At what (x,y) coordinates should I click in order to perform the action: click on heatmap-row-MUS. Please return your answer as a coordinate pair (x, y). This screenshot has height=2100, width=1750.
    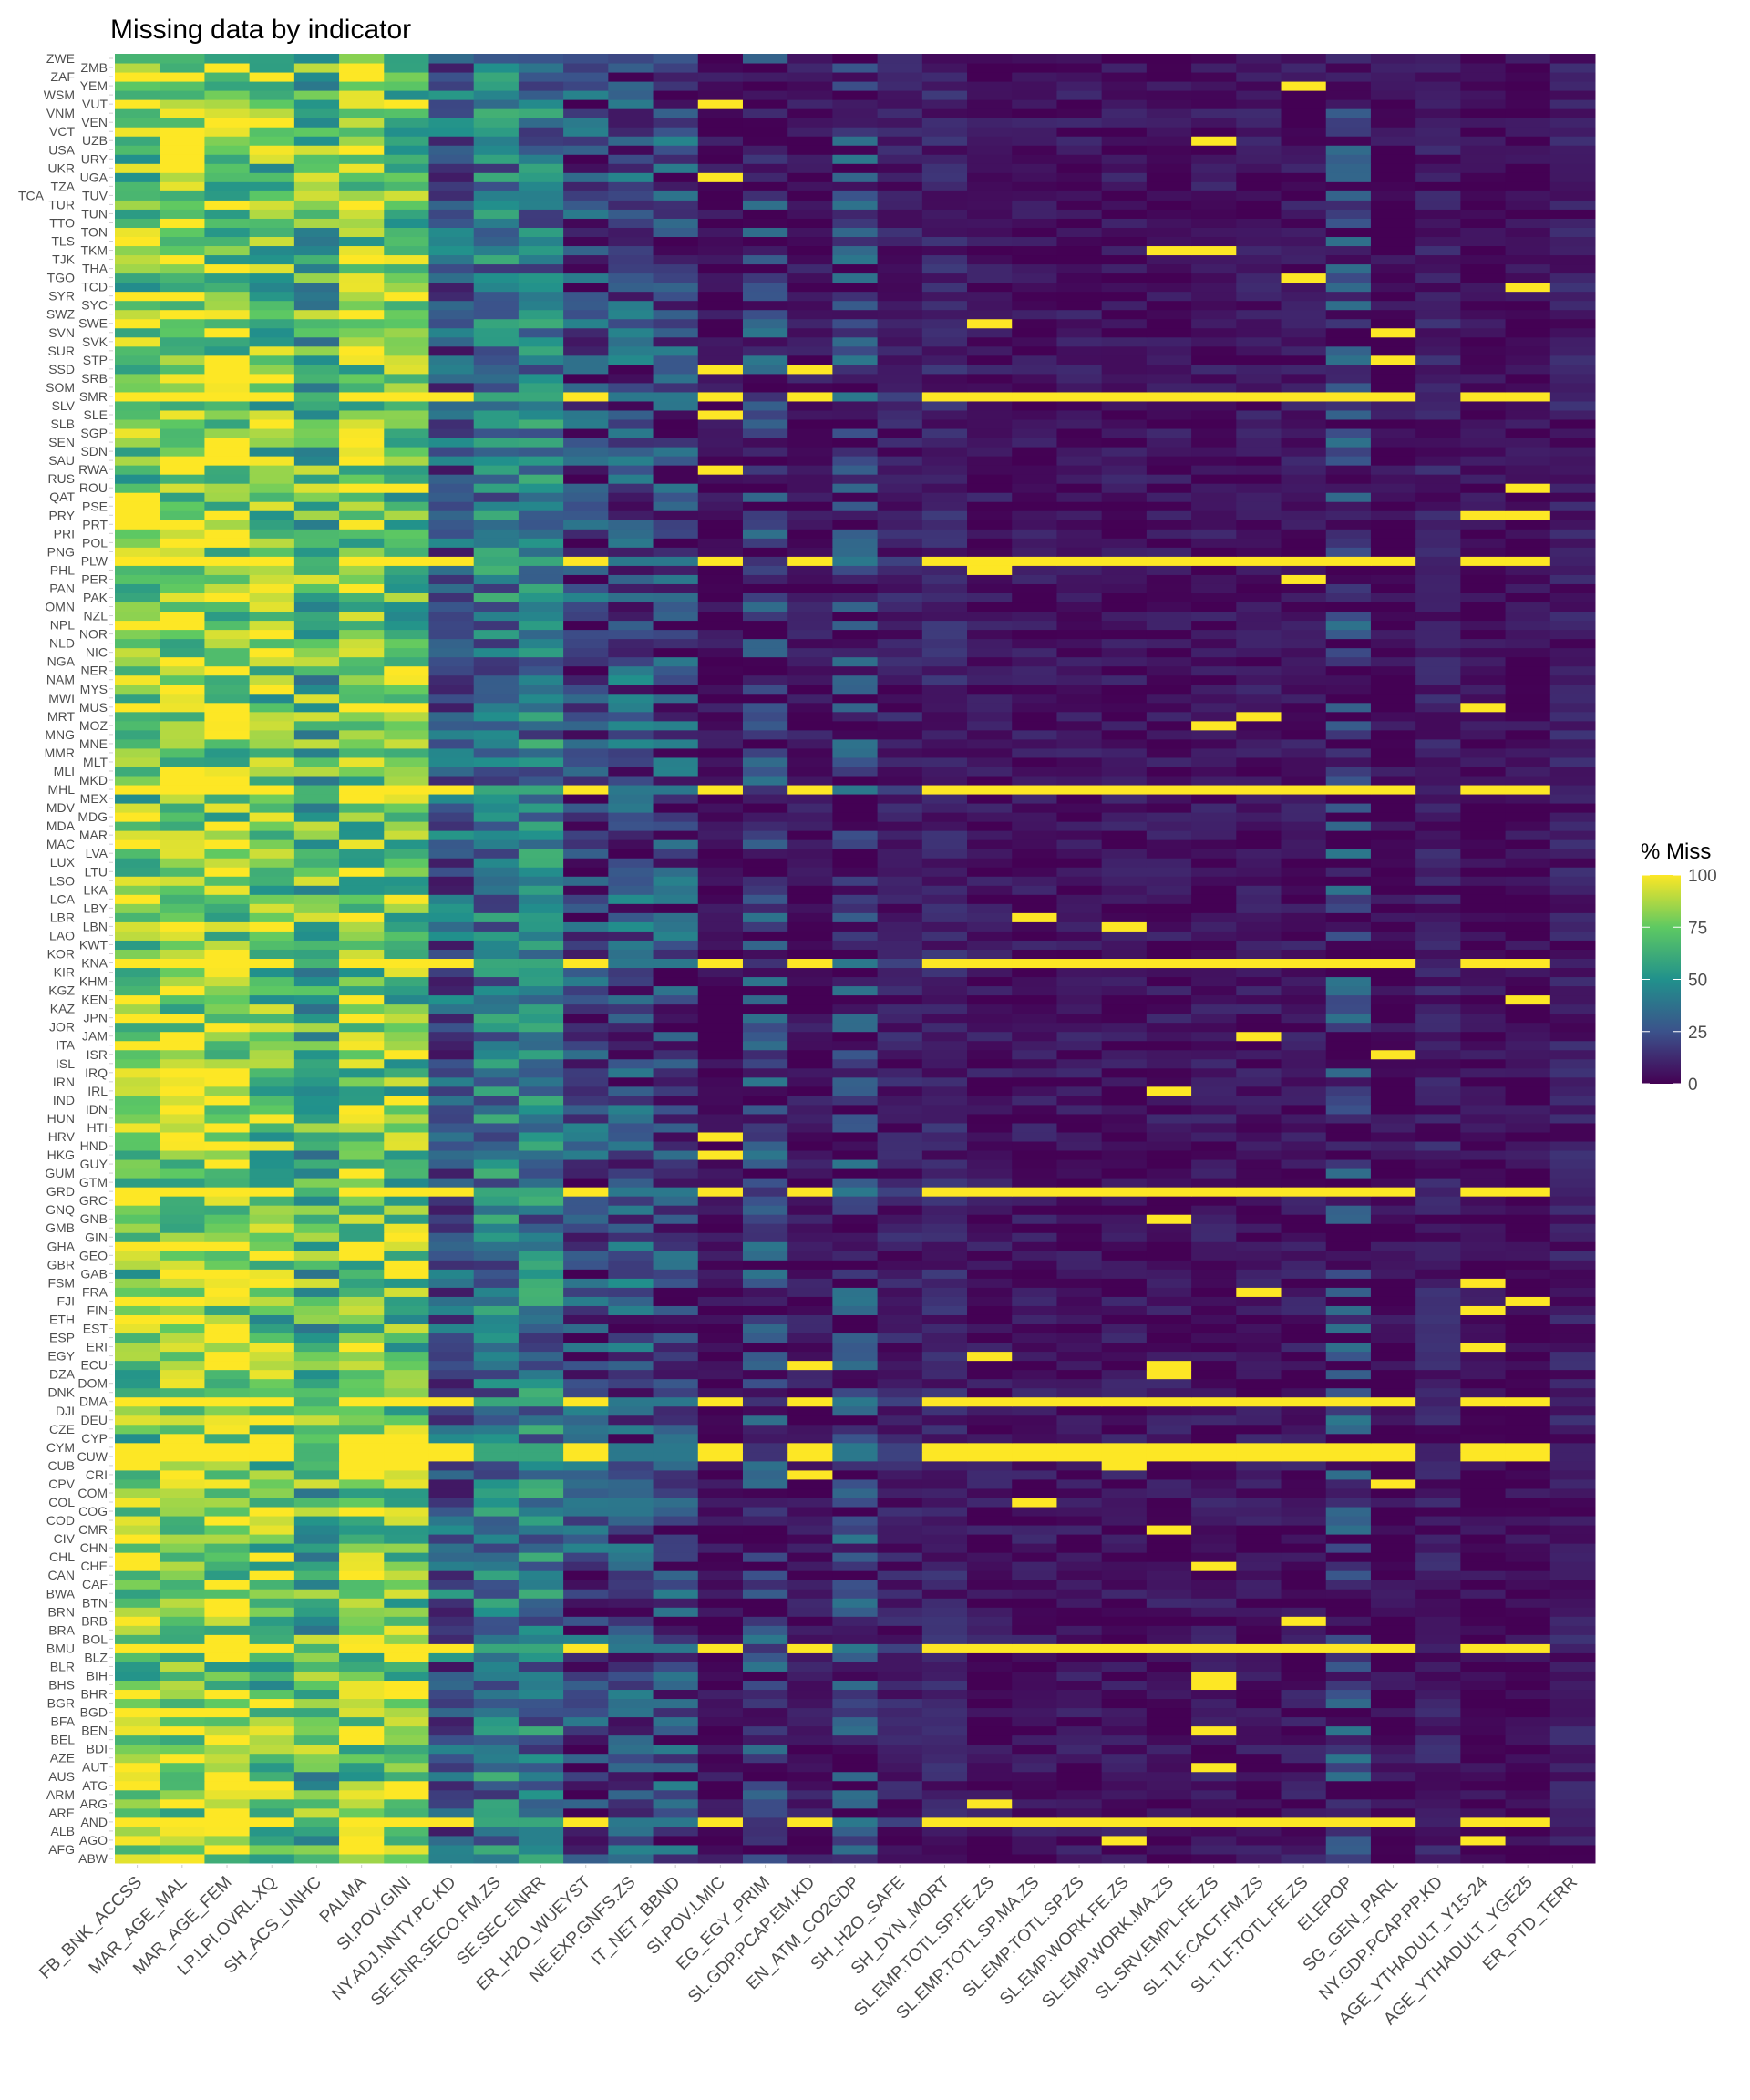
    Looking at the image, I should click on (856, 708).